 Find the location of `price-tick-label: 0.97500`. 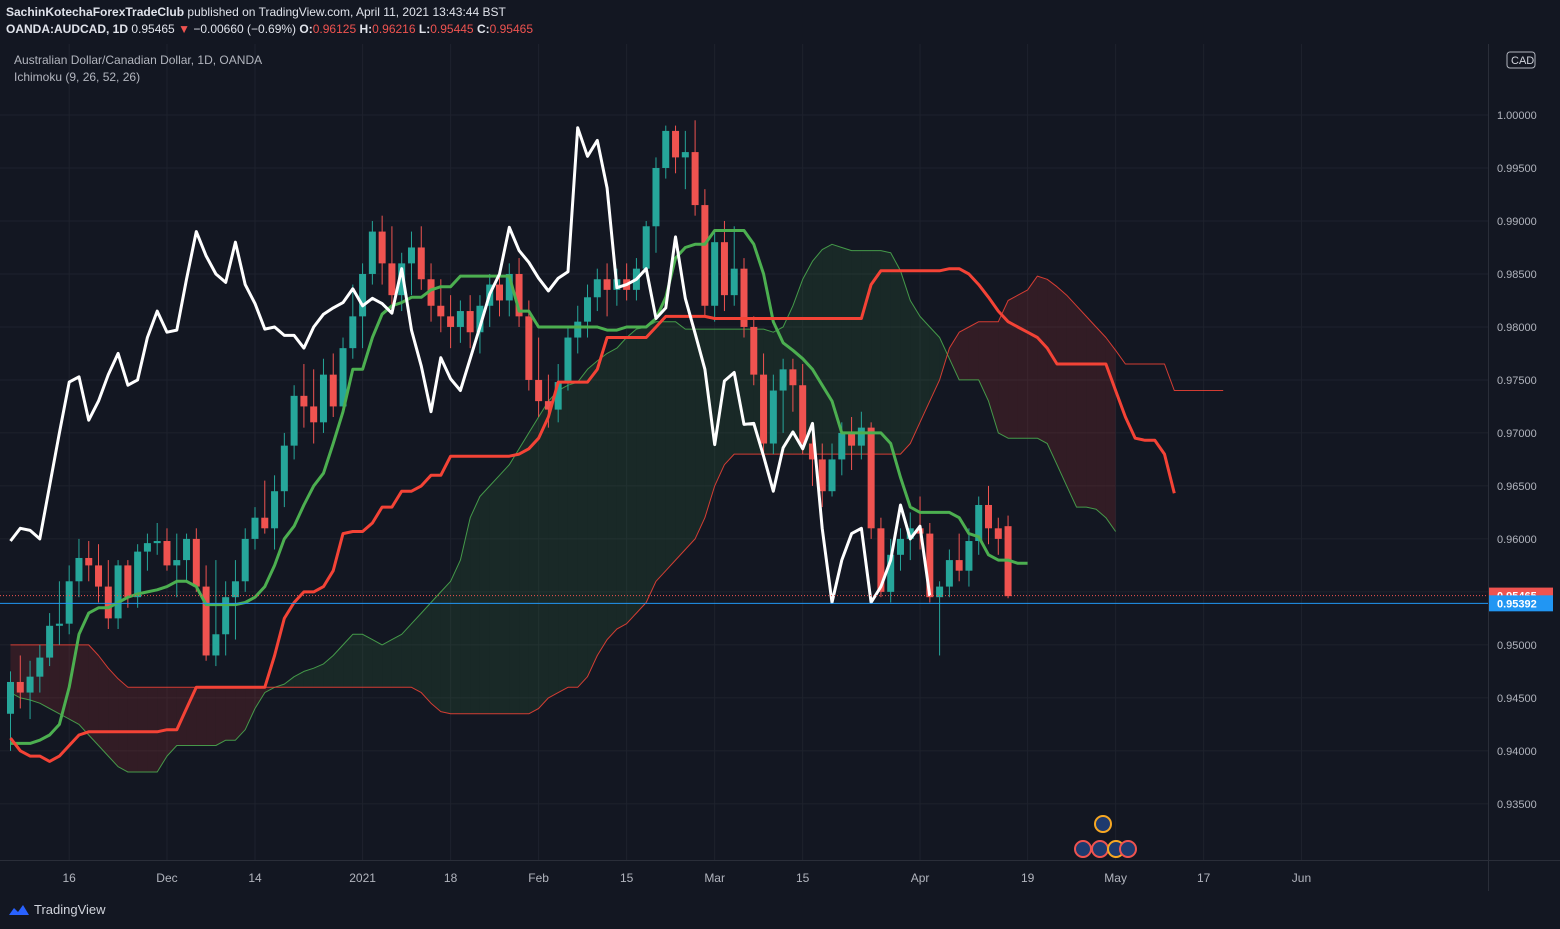

price-tick-label: 0.97500 is located at coordinates (1517, 381).